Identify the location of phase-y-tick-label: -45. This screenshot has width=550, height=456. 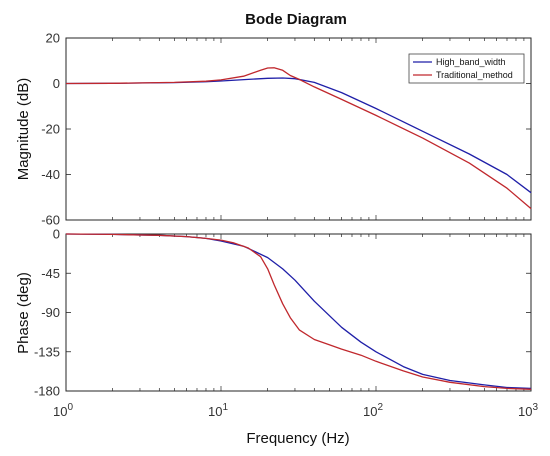
(50, 273).